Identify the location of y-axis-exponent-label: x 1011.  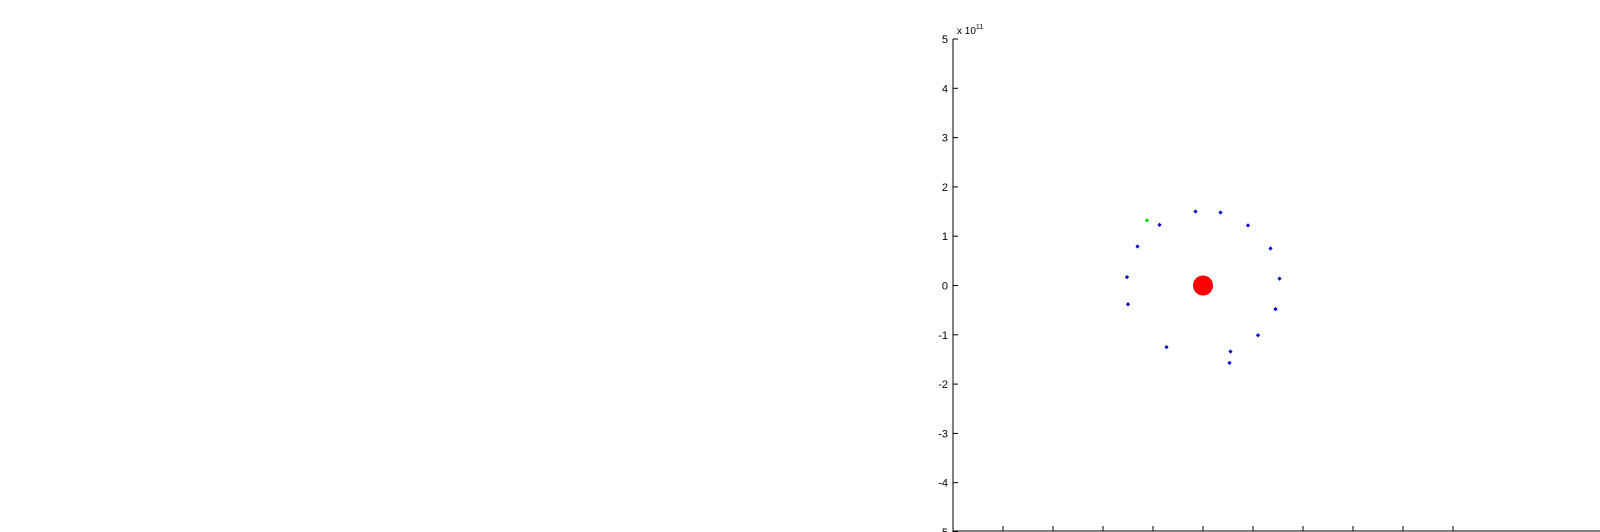
(970, 30).